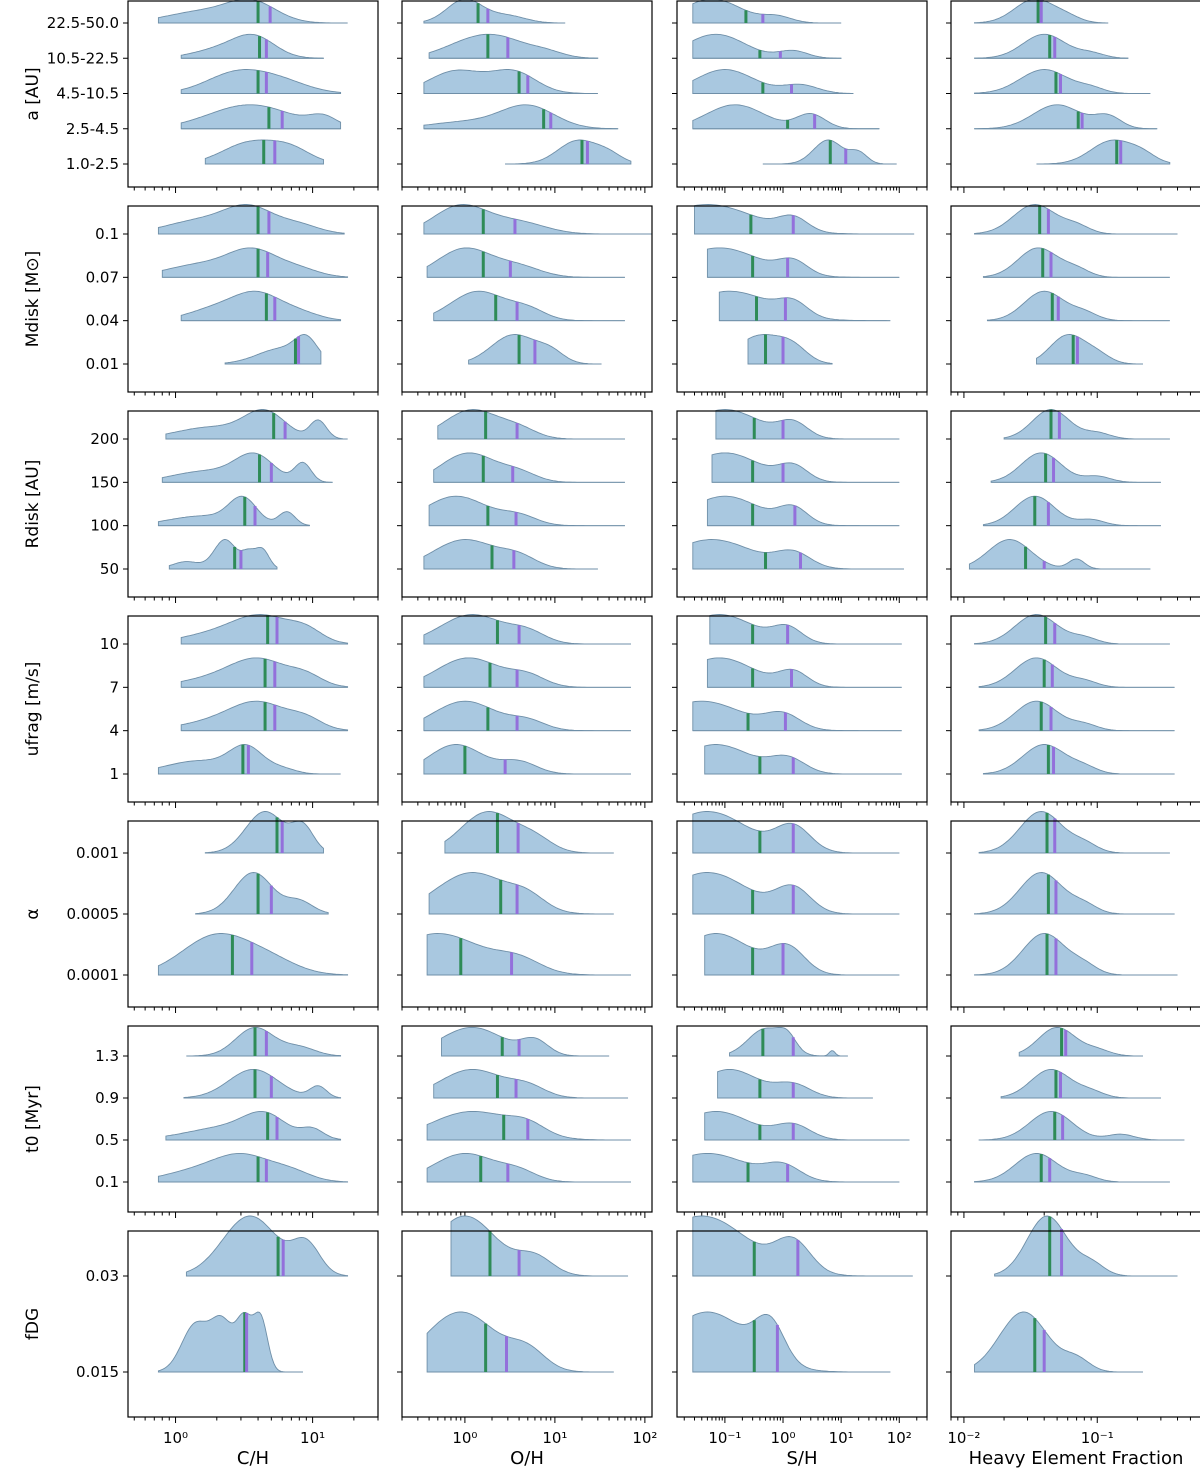 This screenshot has height=1479, width=1200. Describe the element at coordinates (899, 1438) in the screenshot. I see `x-tick-label: 10²` at that location.